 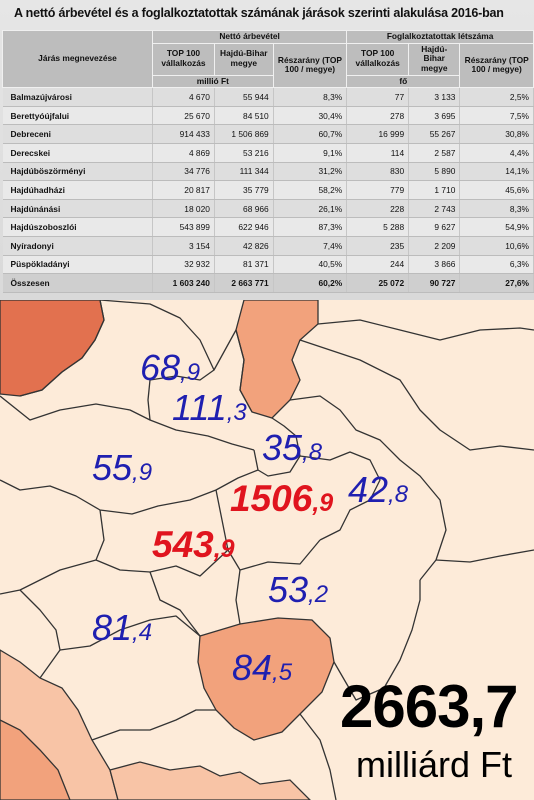 What do you see at coordinates (244, 246) in the screenshot?
I see `value-cell-rev-county: 42 826` at bounding box center [244, 246].